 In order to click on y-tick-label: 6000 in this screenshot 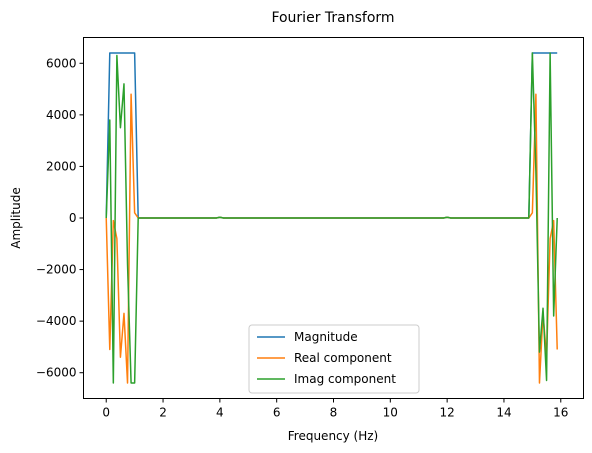, I will do `click(61, 63)`.